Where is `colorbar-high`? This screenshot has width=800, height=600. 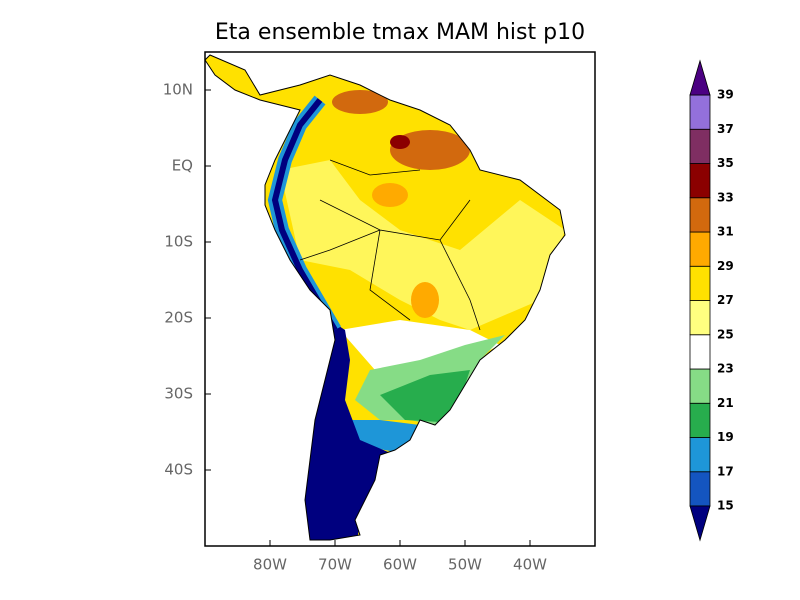 colorbar-high is located at coordinates (700, 77).